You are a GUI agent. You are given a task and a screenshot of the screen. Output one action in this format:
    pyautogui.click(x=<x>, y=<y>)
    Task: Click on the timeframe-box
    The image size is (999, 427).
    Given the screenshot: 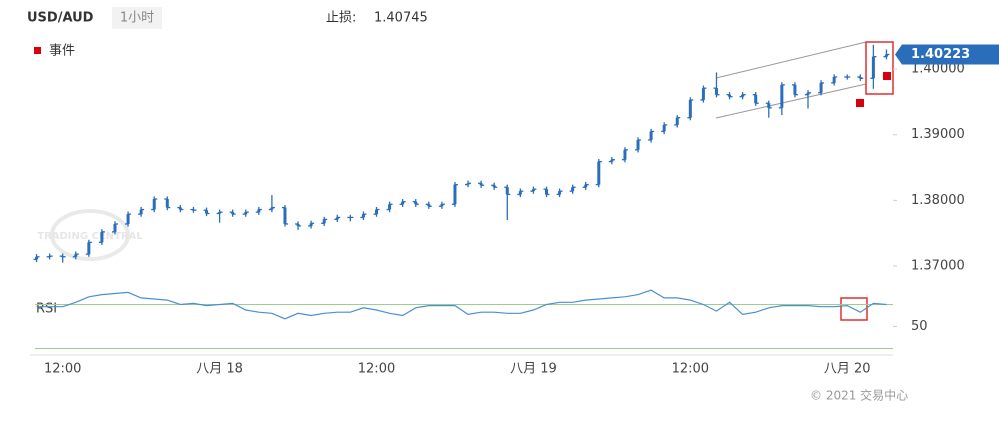 What is the action you would take?
    pyautogui.click(x=137, y=18)
    